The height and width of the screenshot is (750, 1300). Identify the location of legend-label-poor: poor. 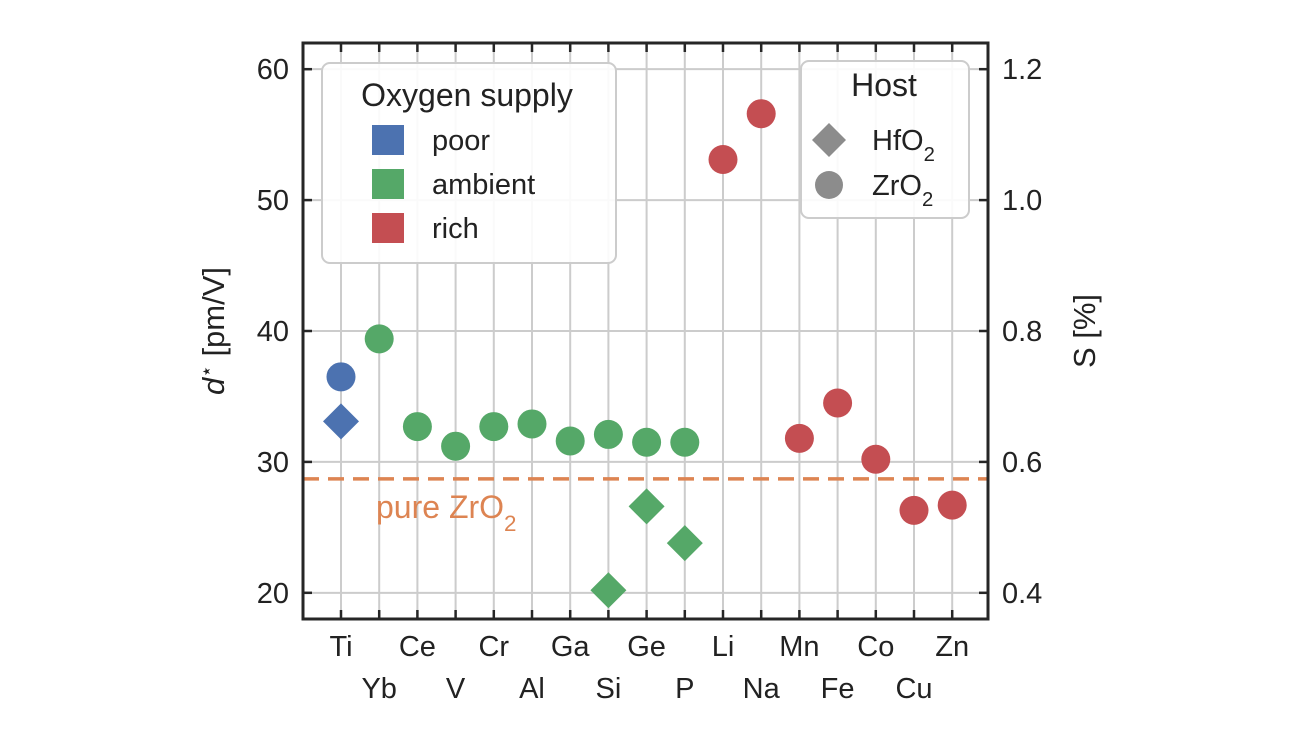
(461, 141).